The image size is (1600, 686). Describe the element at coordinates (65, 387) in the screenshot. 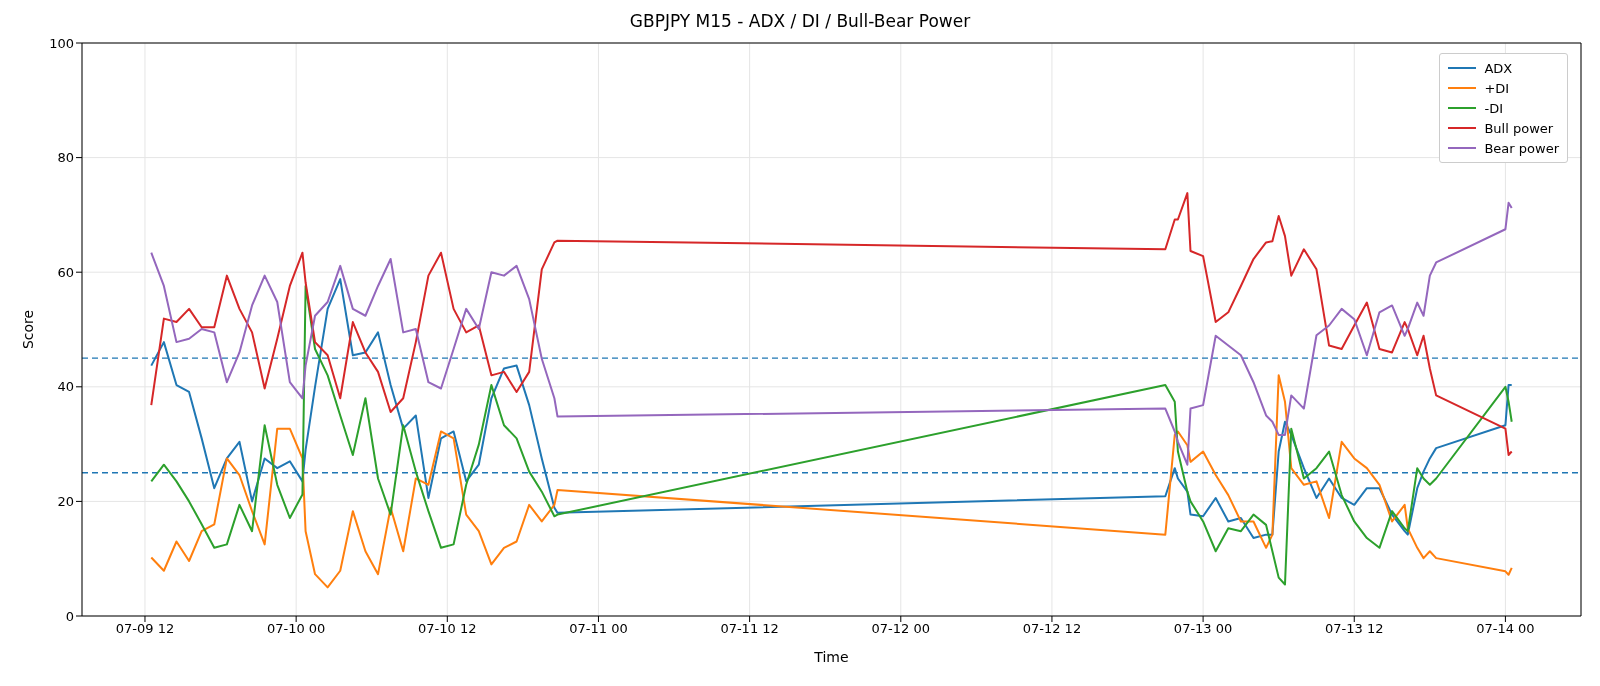

I see `y-tick-label: 40` at that location.